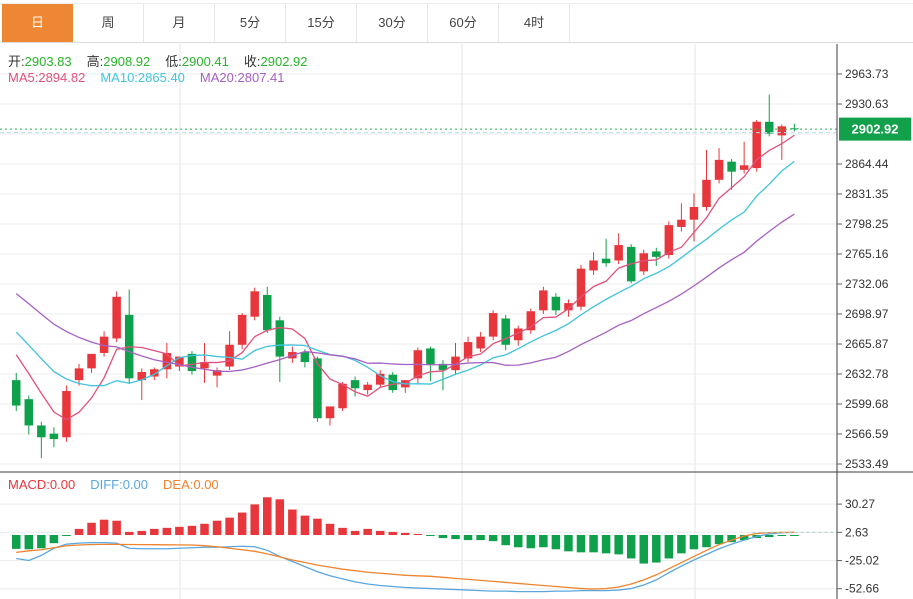 The image size is (913, 599). Describe the element at coordinates (250, 23) in the screenshot. I see `tab-5分: 5分` at that location.